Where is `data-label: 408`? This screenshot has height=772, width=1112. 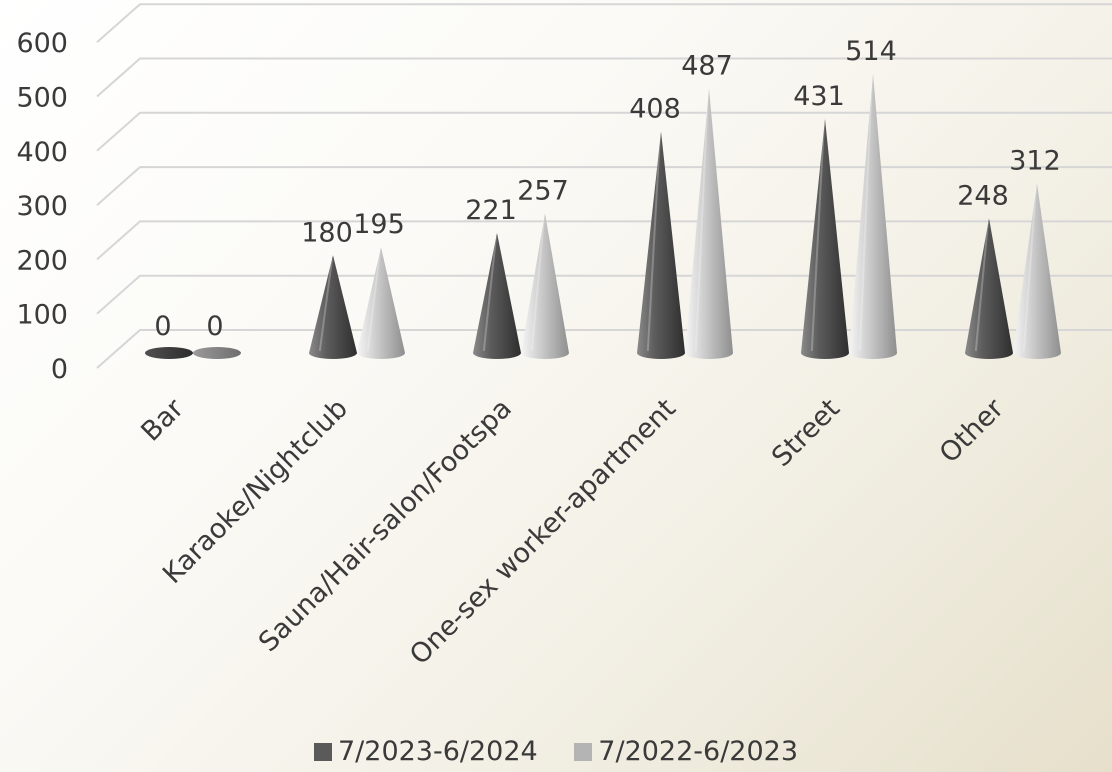 data-label: 408 is located at coordinates (655, 108).